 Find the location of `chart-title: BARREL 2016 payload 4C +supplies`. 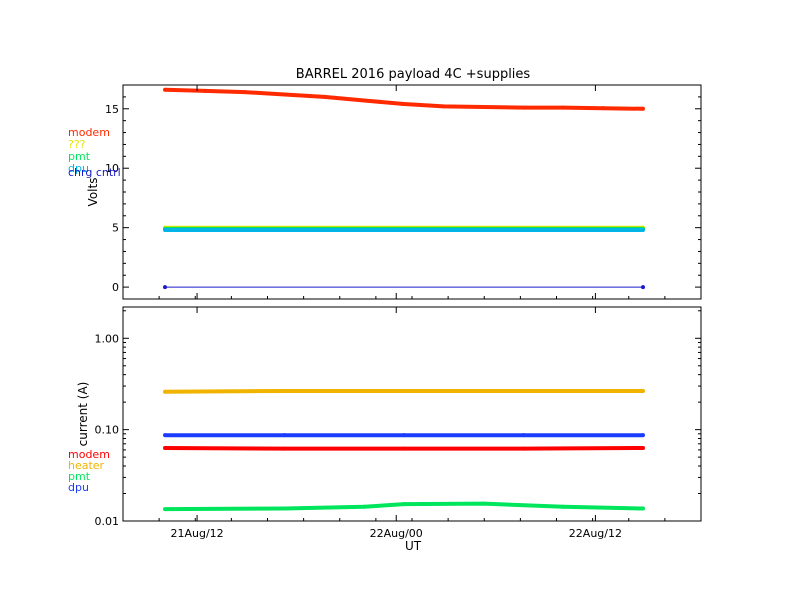

chart-title: BARREL 2016 payload 4C +supplies is located at coordinates (413, 74).